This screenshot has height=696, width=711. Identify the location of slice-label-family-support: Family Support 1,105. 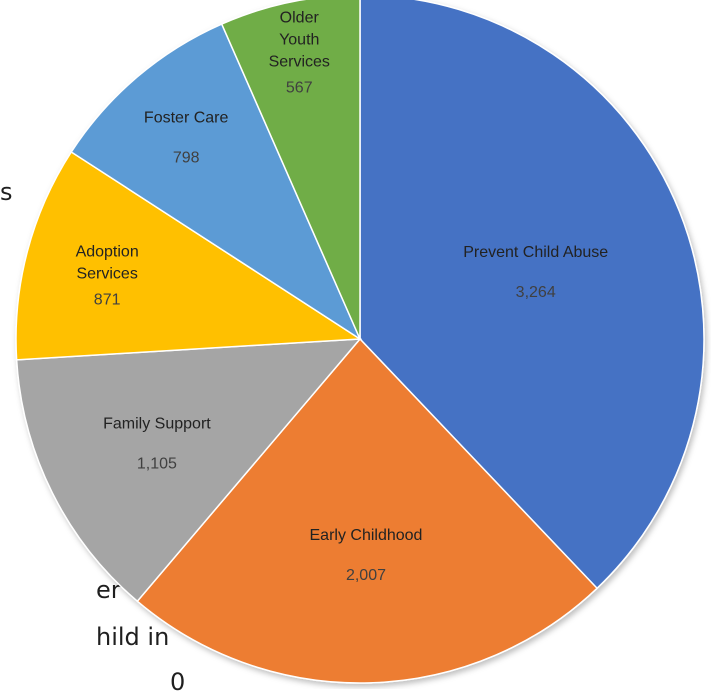
(157, 444).